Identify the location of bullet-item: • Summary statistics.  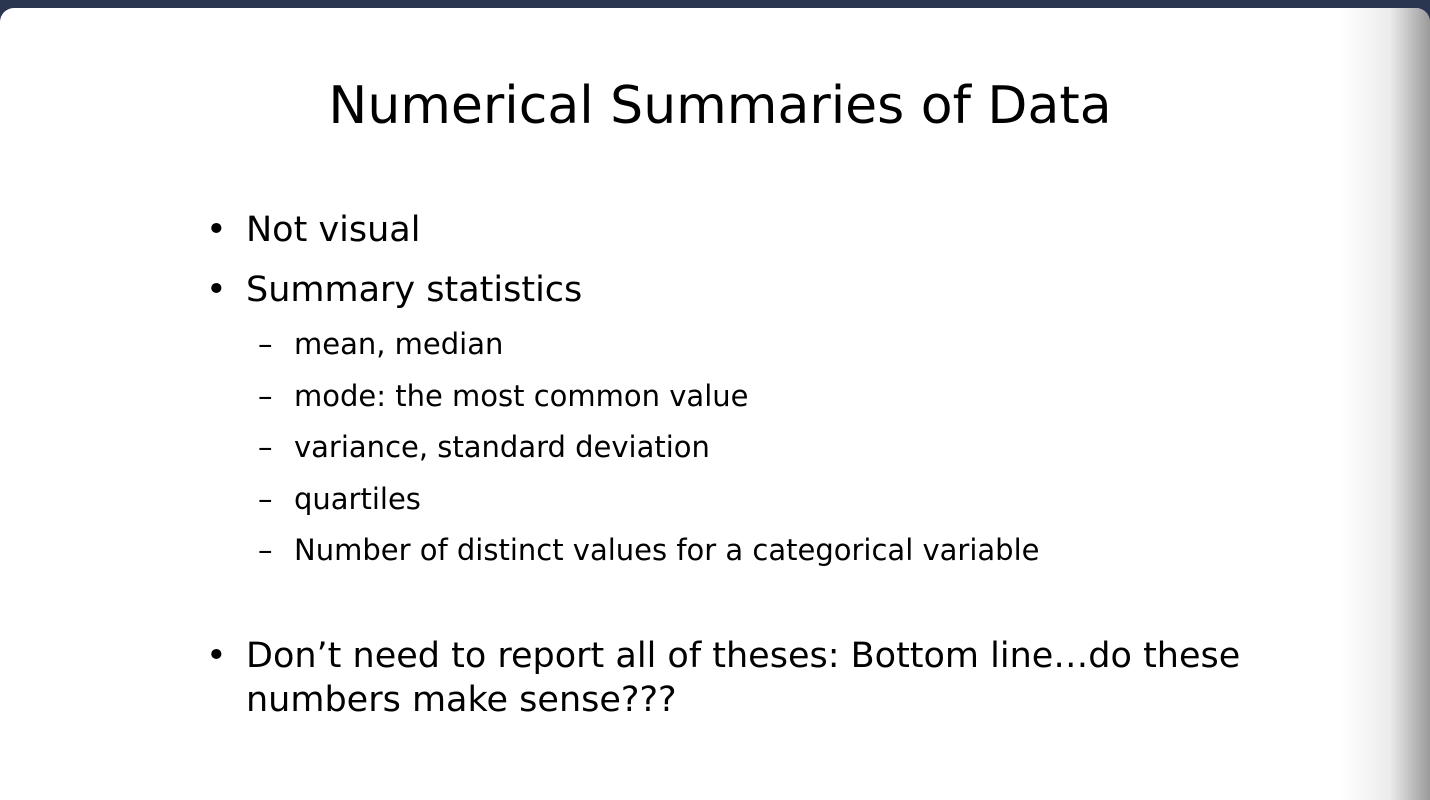
(506, 290).